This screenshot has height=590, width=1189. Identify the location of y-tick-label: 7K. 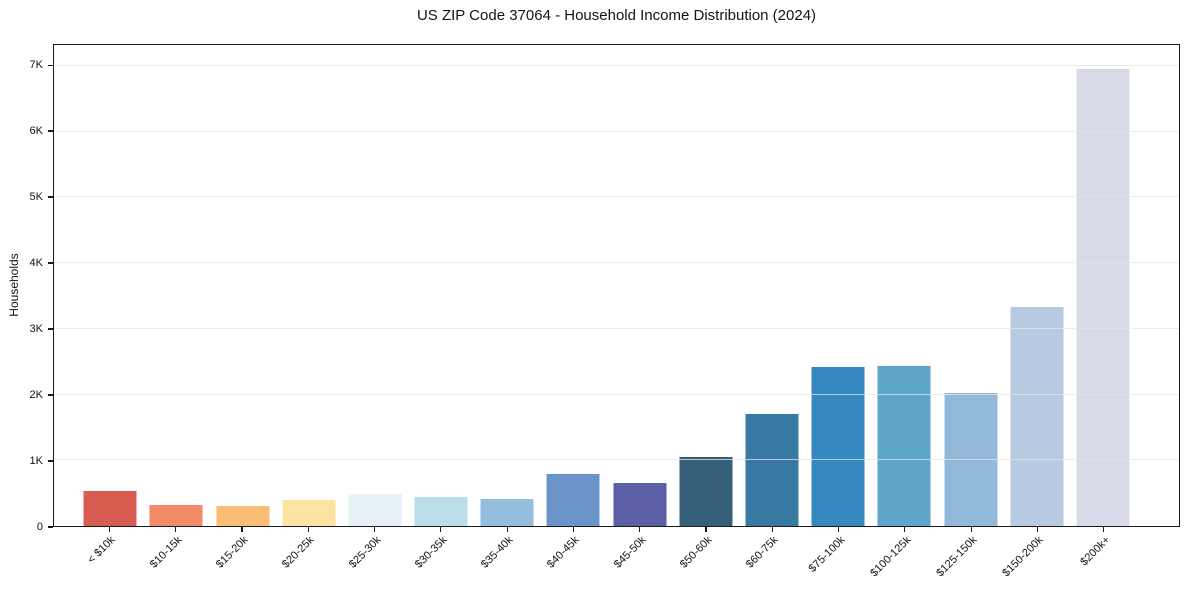
(36, 65).